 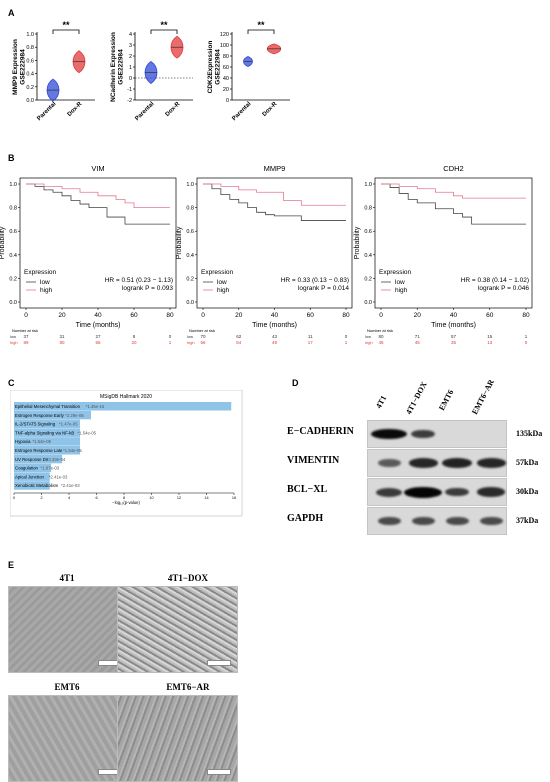 What do you see at coordinates (50, 468) in the screenshot?
I see `term-pvalue: *1.87e-03` at bounding box center [50, 468].